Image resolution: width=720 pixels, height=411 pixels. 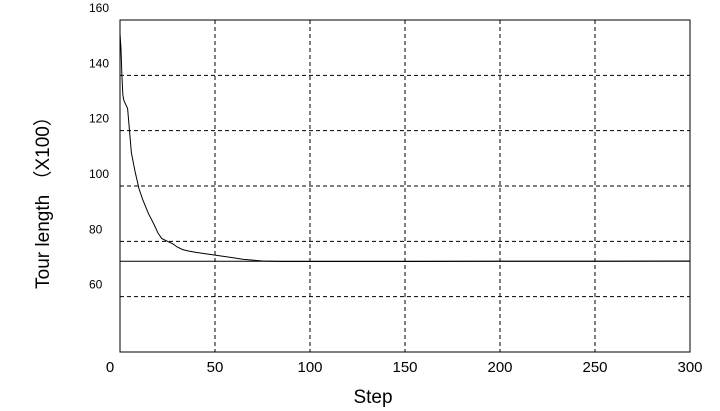 I want to click on x-tick-label-150: 150, so click(x=404, y=367).